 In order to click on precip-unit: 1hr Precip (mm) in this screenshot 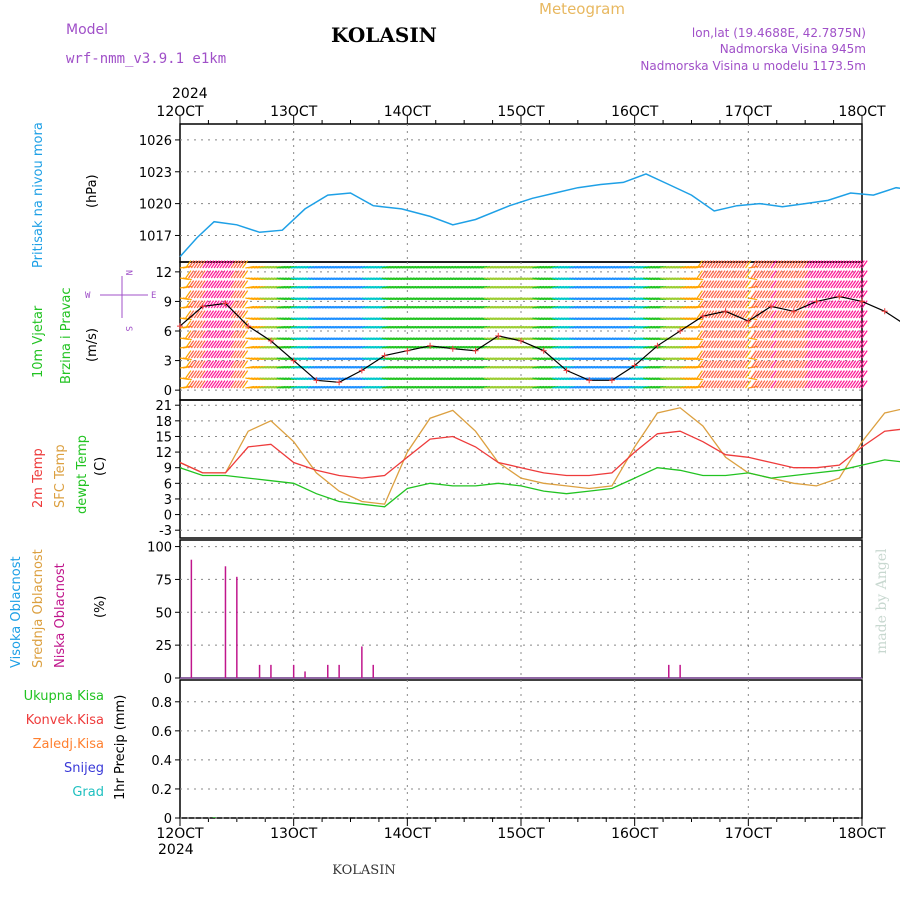, I will do `click(120, 747)`.